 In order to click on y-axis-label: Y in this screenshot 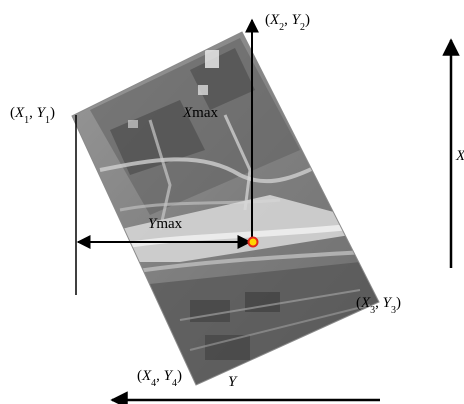, I will do `click(233, 382)`.